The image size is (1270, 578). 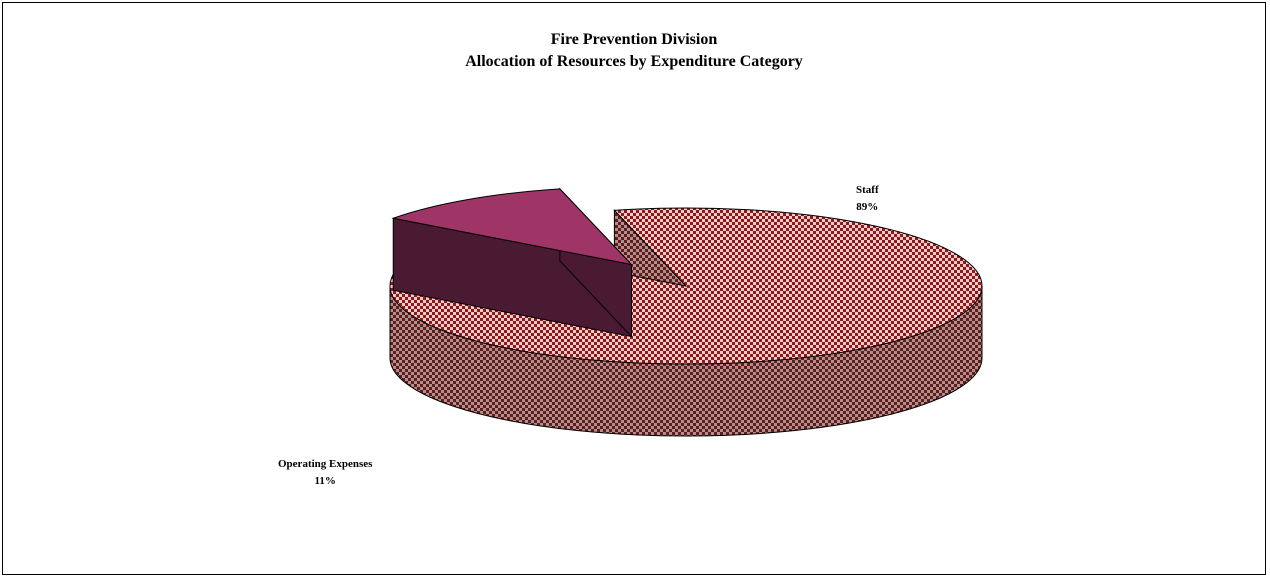 I want to click on data-label-staff: Staff 89%, so click(x=867, y=199).